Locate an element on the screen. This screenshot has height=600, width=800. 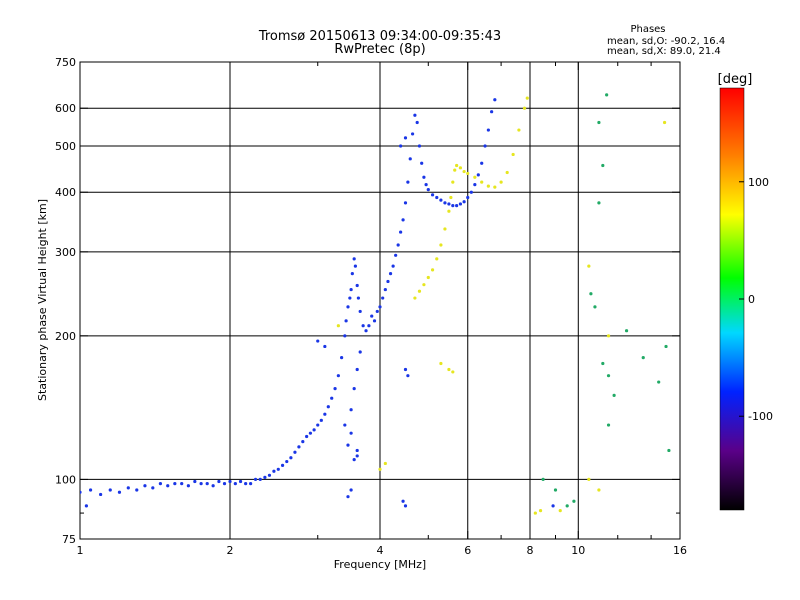
y-tick-label: 300 is located at coordinates (65, 252).